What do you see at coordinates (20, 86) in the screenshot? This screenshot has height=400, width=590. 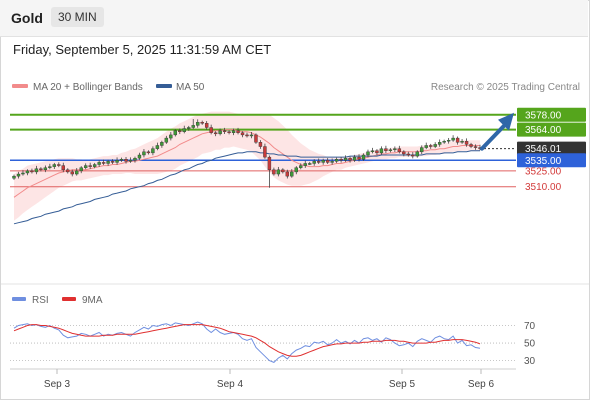 I see `ma20-legend-swatch` at bounding box center [20, 86].